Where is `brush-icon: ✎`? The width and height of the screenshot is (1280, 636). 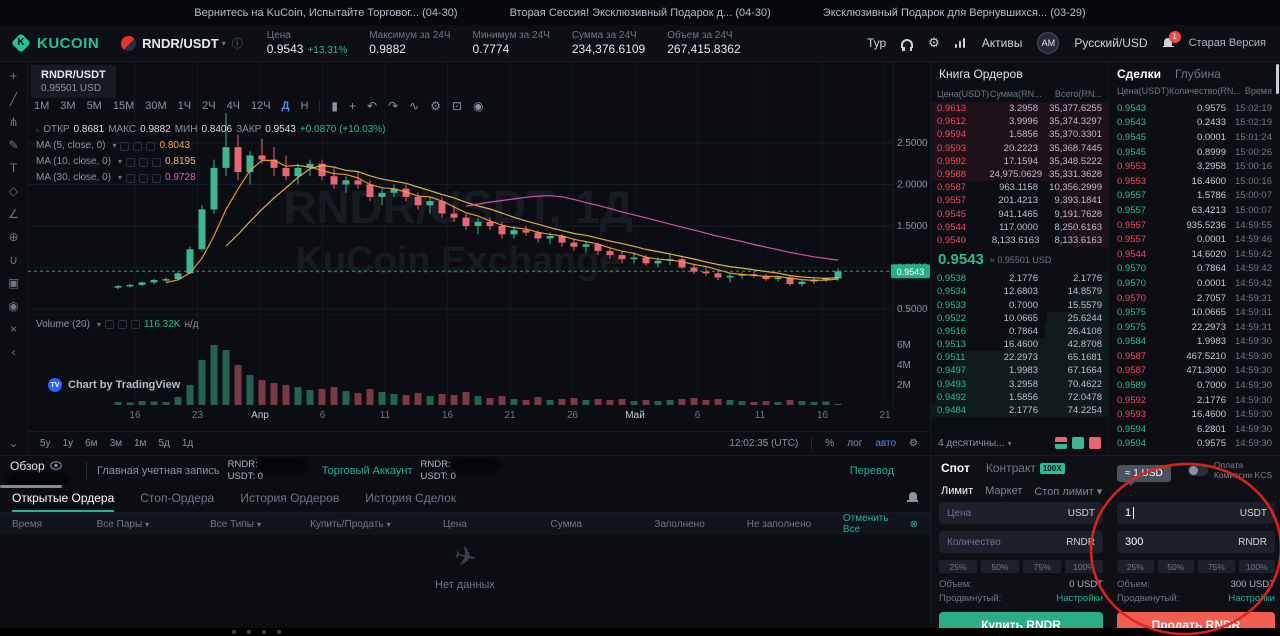
brush-icon: ✎ is located at coordinates (13, 145).